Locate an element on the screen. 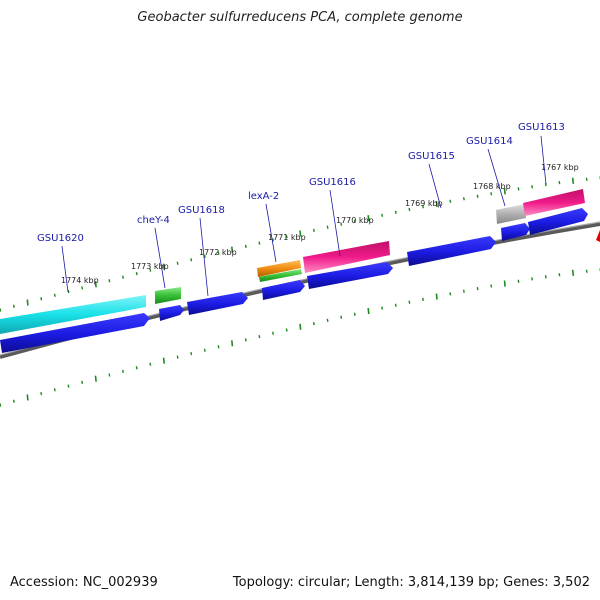 This screenshot has width=600, height=600. scale-label: 1771 kbp is located at coordinates (287, 237).